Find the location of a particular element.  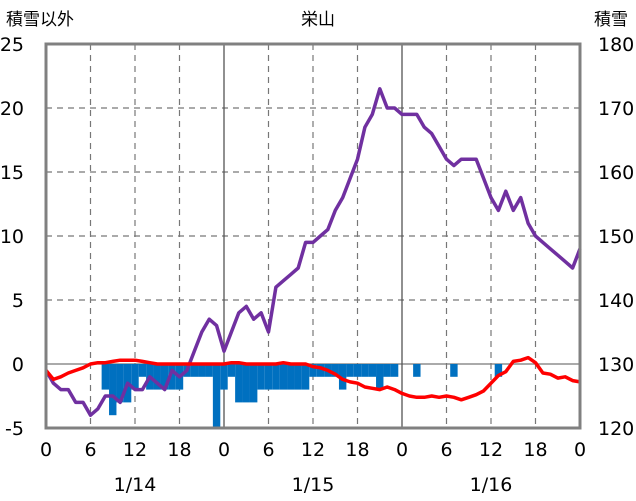

left-tick-label: 5 is located at coordinates (18, 301).